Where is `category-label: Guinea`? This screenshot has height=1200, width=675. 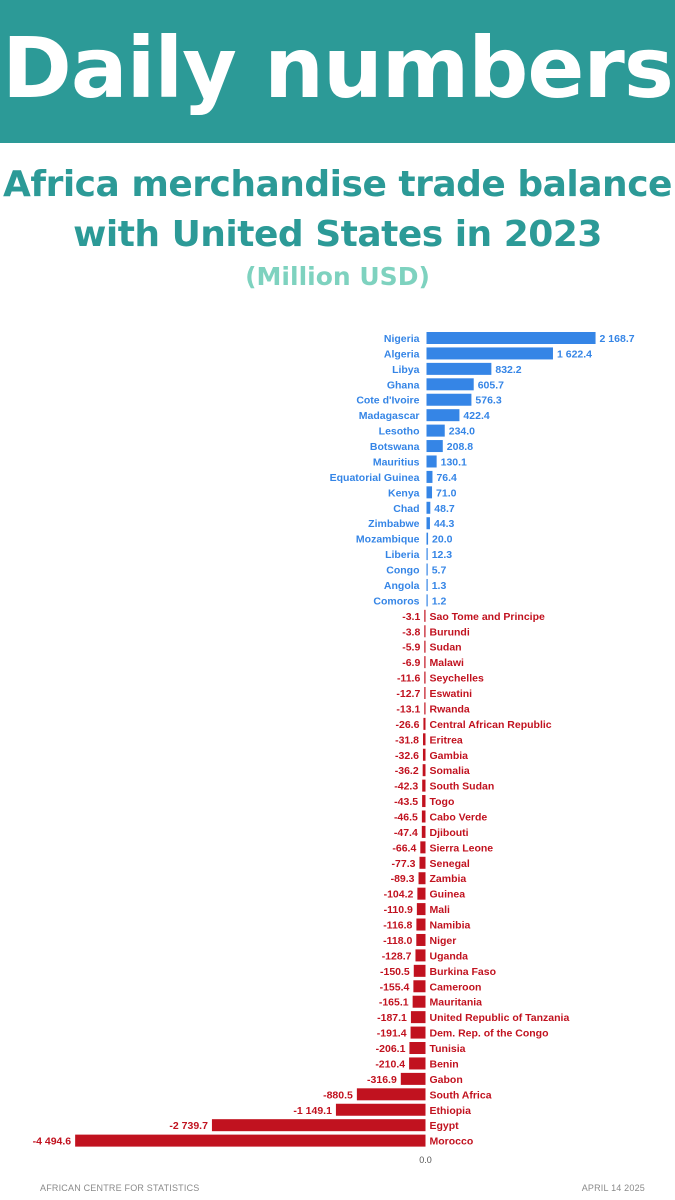 category-label: Guinea is located at coordinates (448, 895).